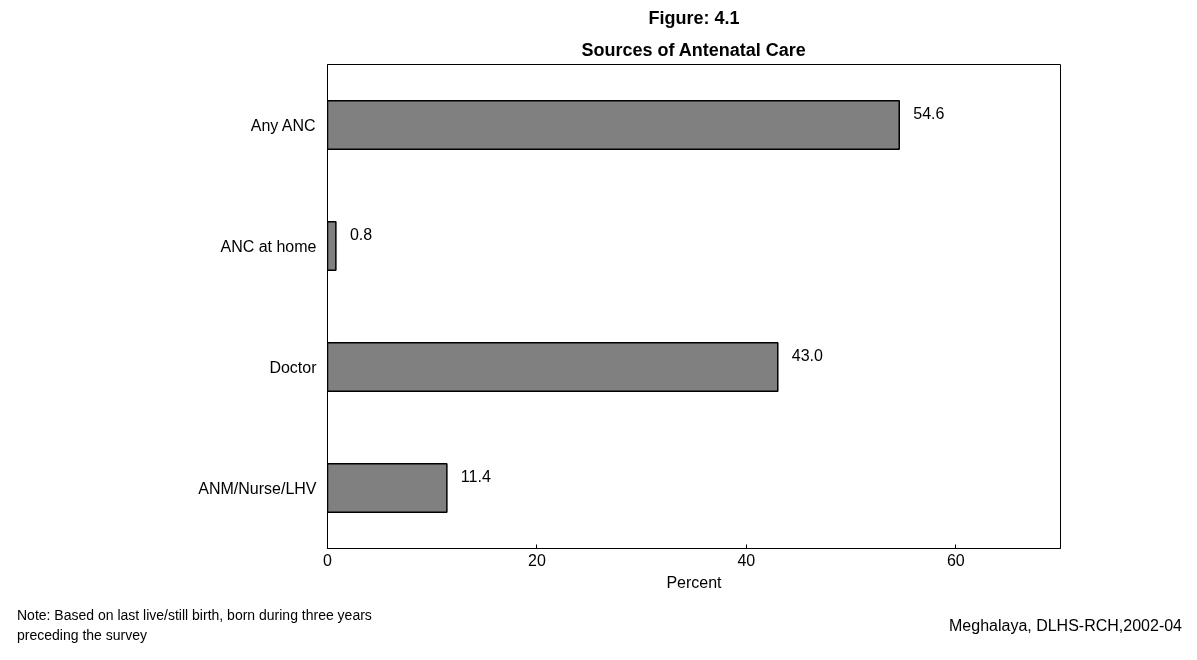 The height and width of the screenshot is (660, 1197). What do you see at coordinates (475, 476) in the screenshot?
I see `data-label: 11.4` at bounding box center [475, 476].